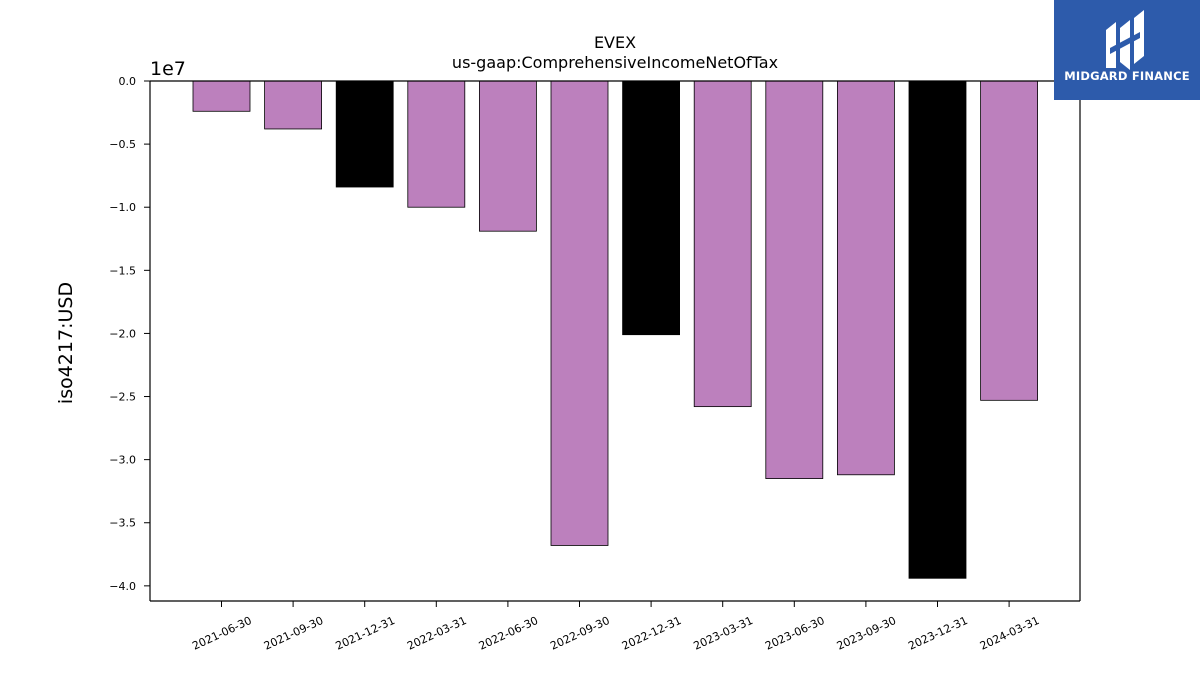 This screenshot has height=675, width=1200. I want to click on y-tick-label: −2.5, so click(122, 397).